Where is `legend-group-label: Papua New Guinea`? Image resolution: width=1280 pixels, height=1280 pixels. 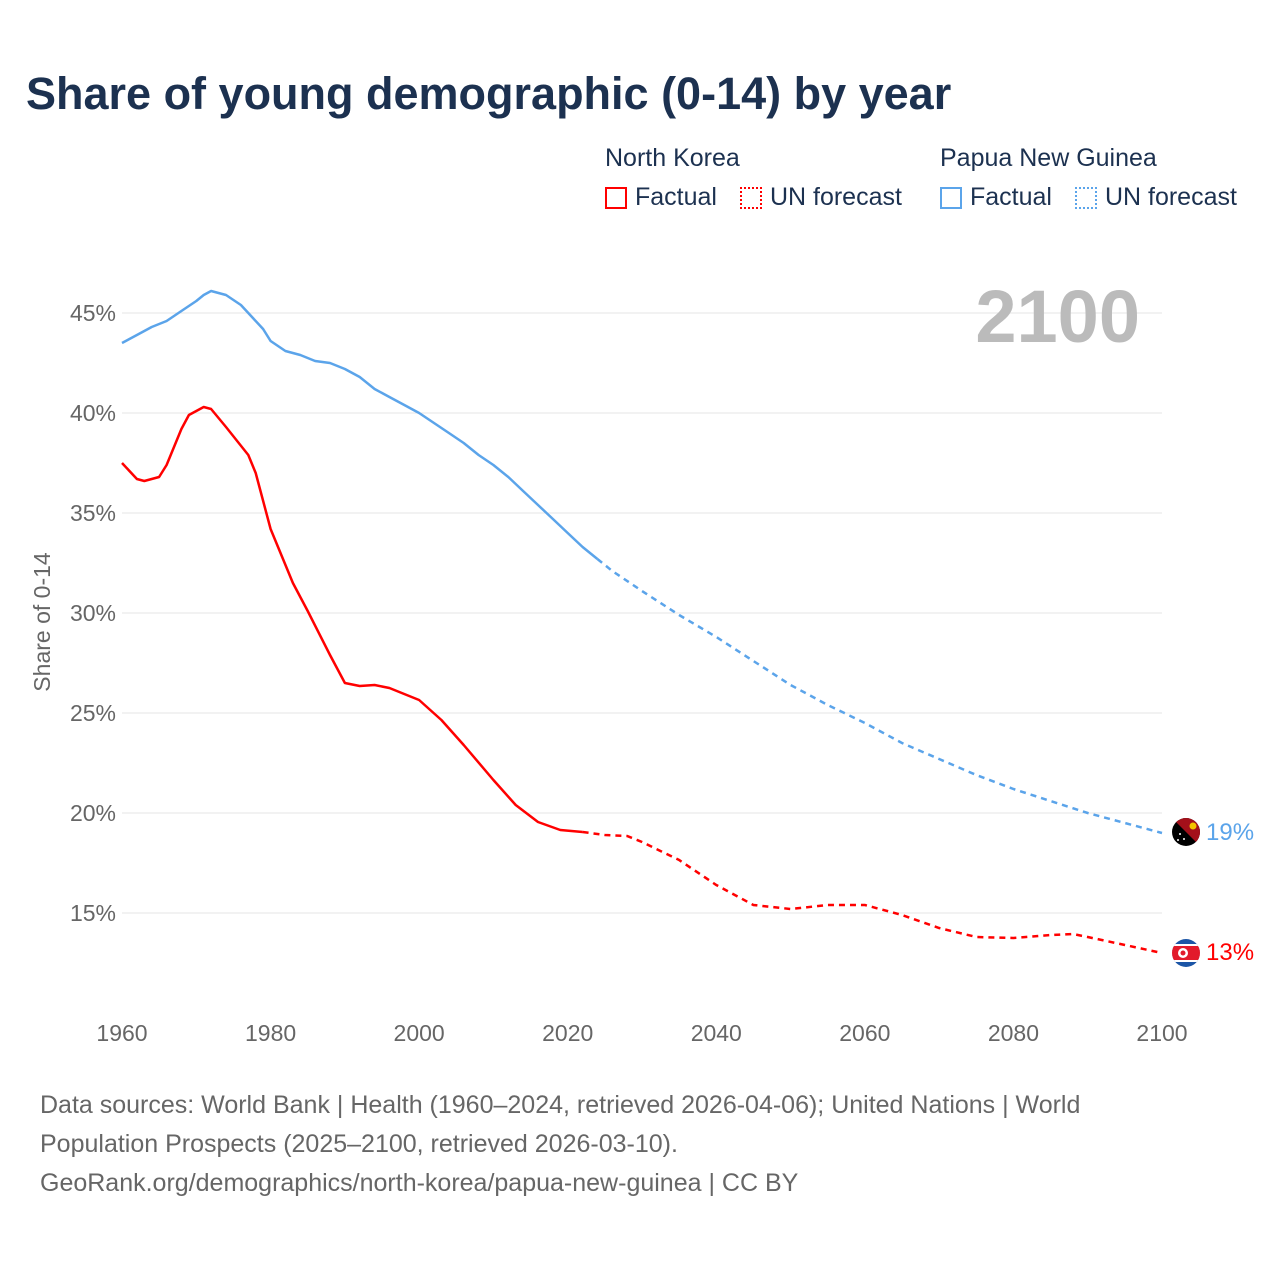
legend-group-label: Papua New Guinea is located at coordinates (1048, 158).